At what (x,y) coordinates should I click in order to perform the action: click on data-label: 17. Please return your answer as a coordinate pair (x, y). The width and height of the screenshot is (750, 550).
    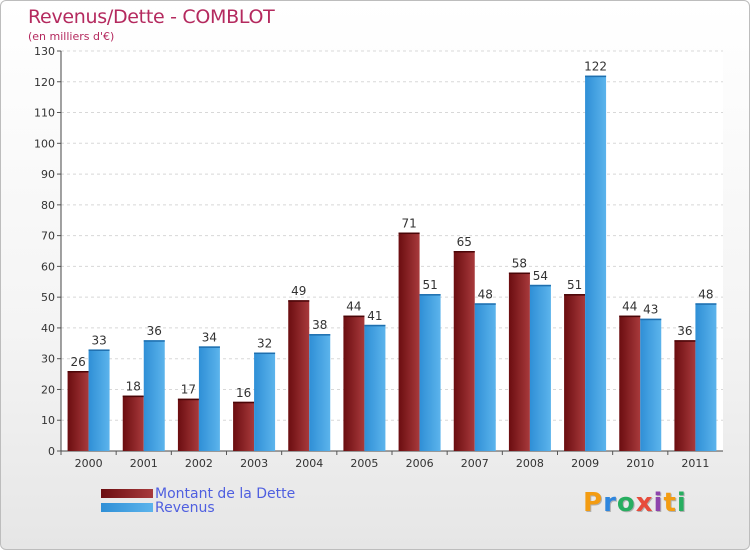
    Looking at the image, I should click on (188, 390).